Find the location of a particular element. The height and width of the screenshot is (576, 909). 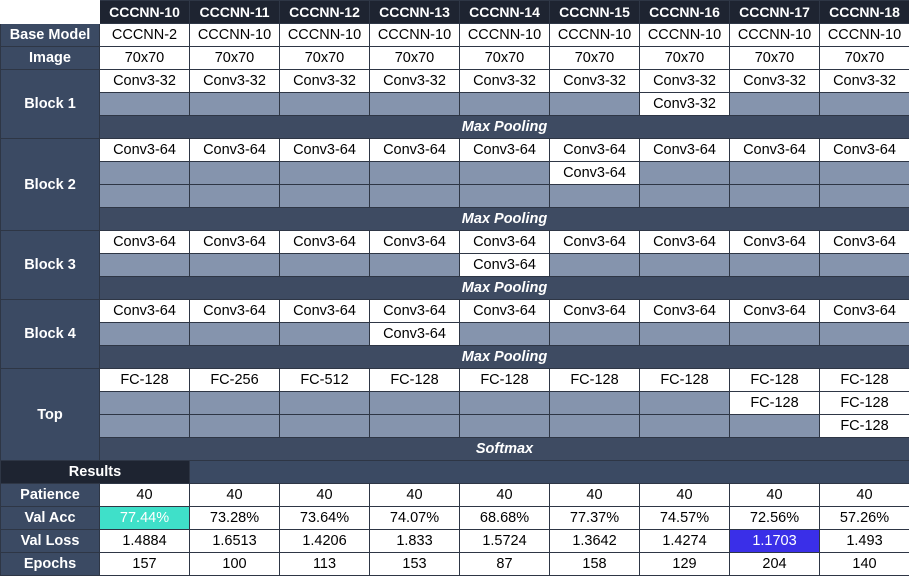

val-loss-row-cell: 1.4206 is located at coordinates (324, 541).